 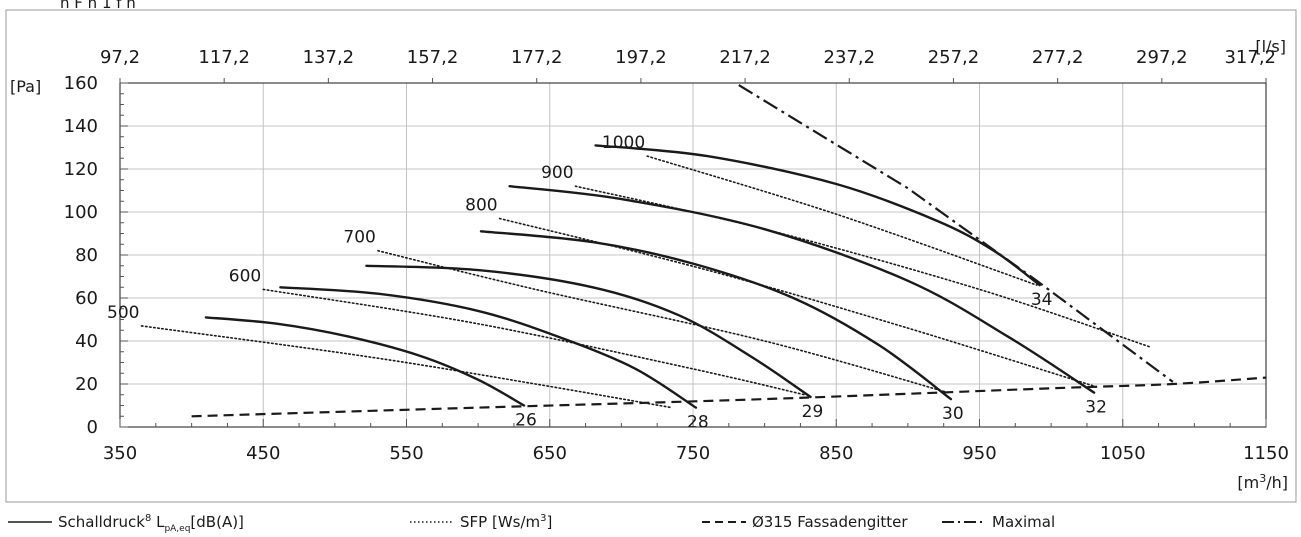 I want to click on legend-label-sfp: SFP [Ws/m3], so click(x=506, y=522).